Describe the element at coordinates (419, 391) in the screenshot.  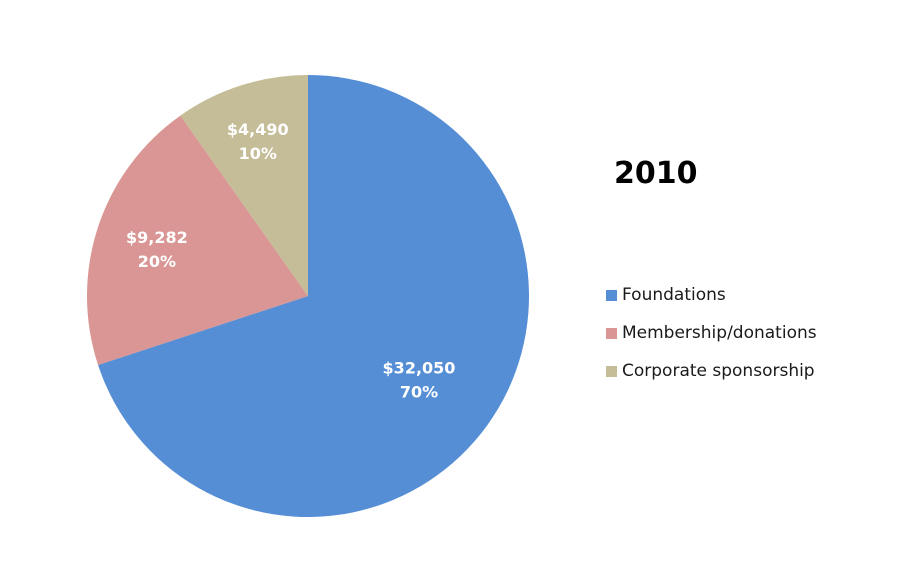
I see `slice-percent-label: 70%` at that location.